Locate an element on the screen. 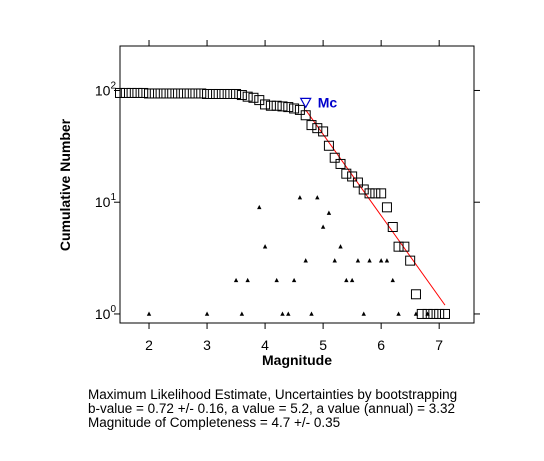 Image resolution: width=544 pixels, height=461 pixels. x-tick-label: 2 is located at coordinates (149, 345).